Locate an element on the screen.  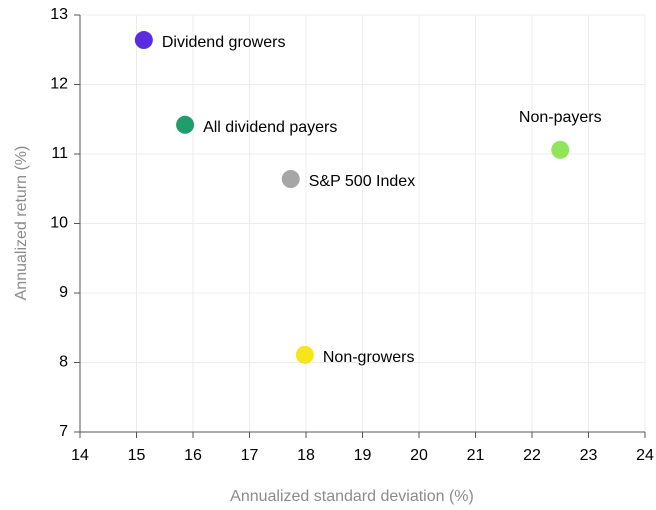
x-tick-label: 14 is located at coordinates (80, 455).